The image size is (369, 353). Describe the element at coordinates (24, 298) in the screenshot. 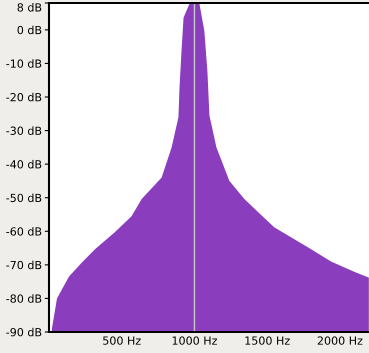

I see `y-tick-label: -80 dB` at that location.